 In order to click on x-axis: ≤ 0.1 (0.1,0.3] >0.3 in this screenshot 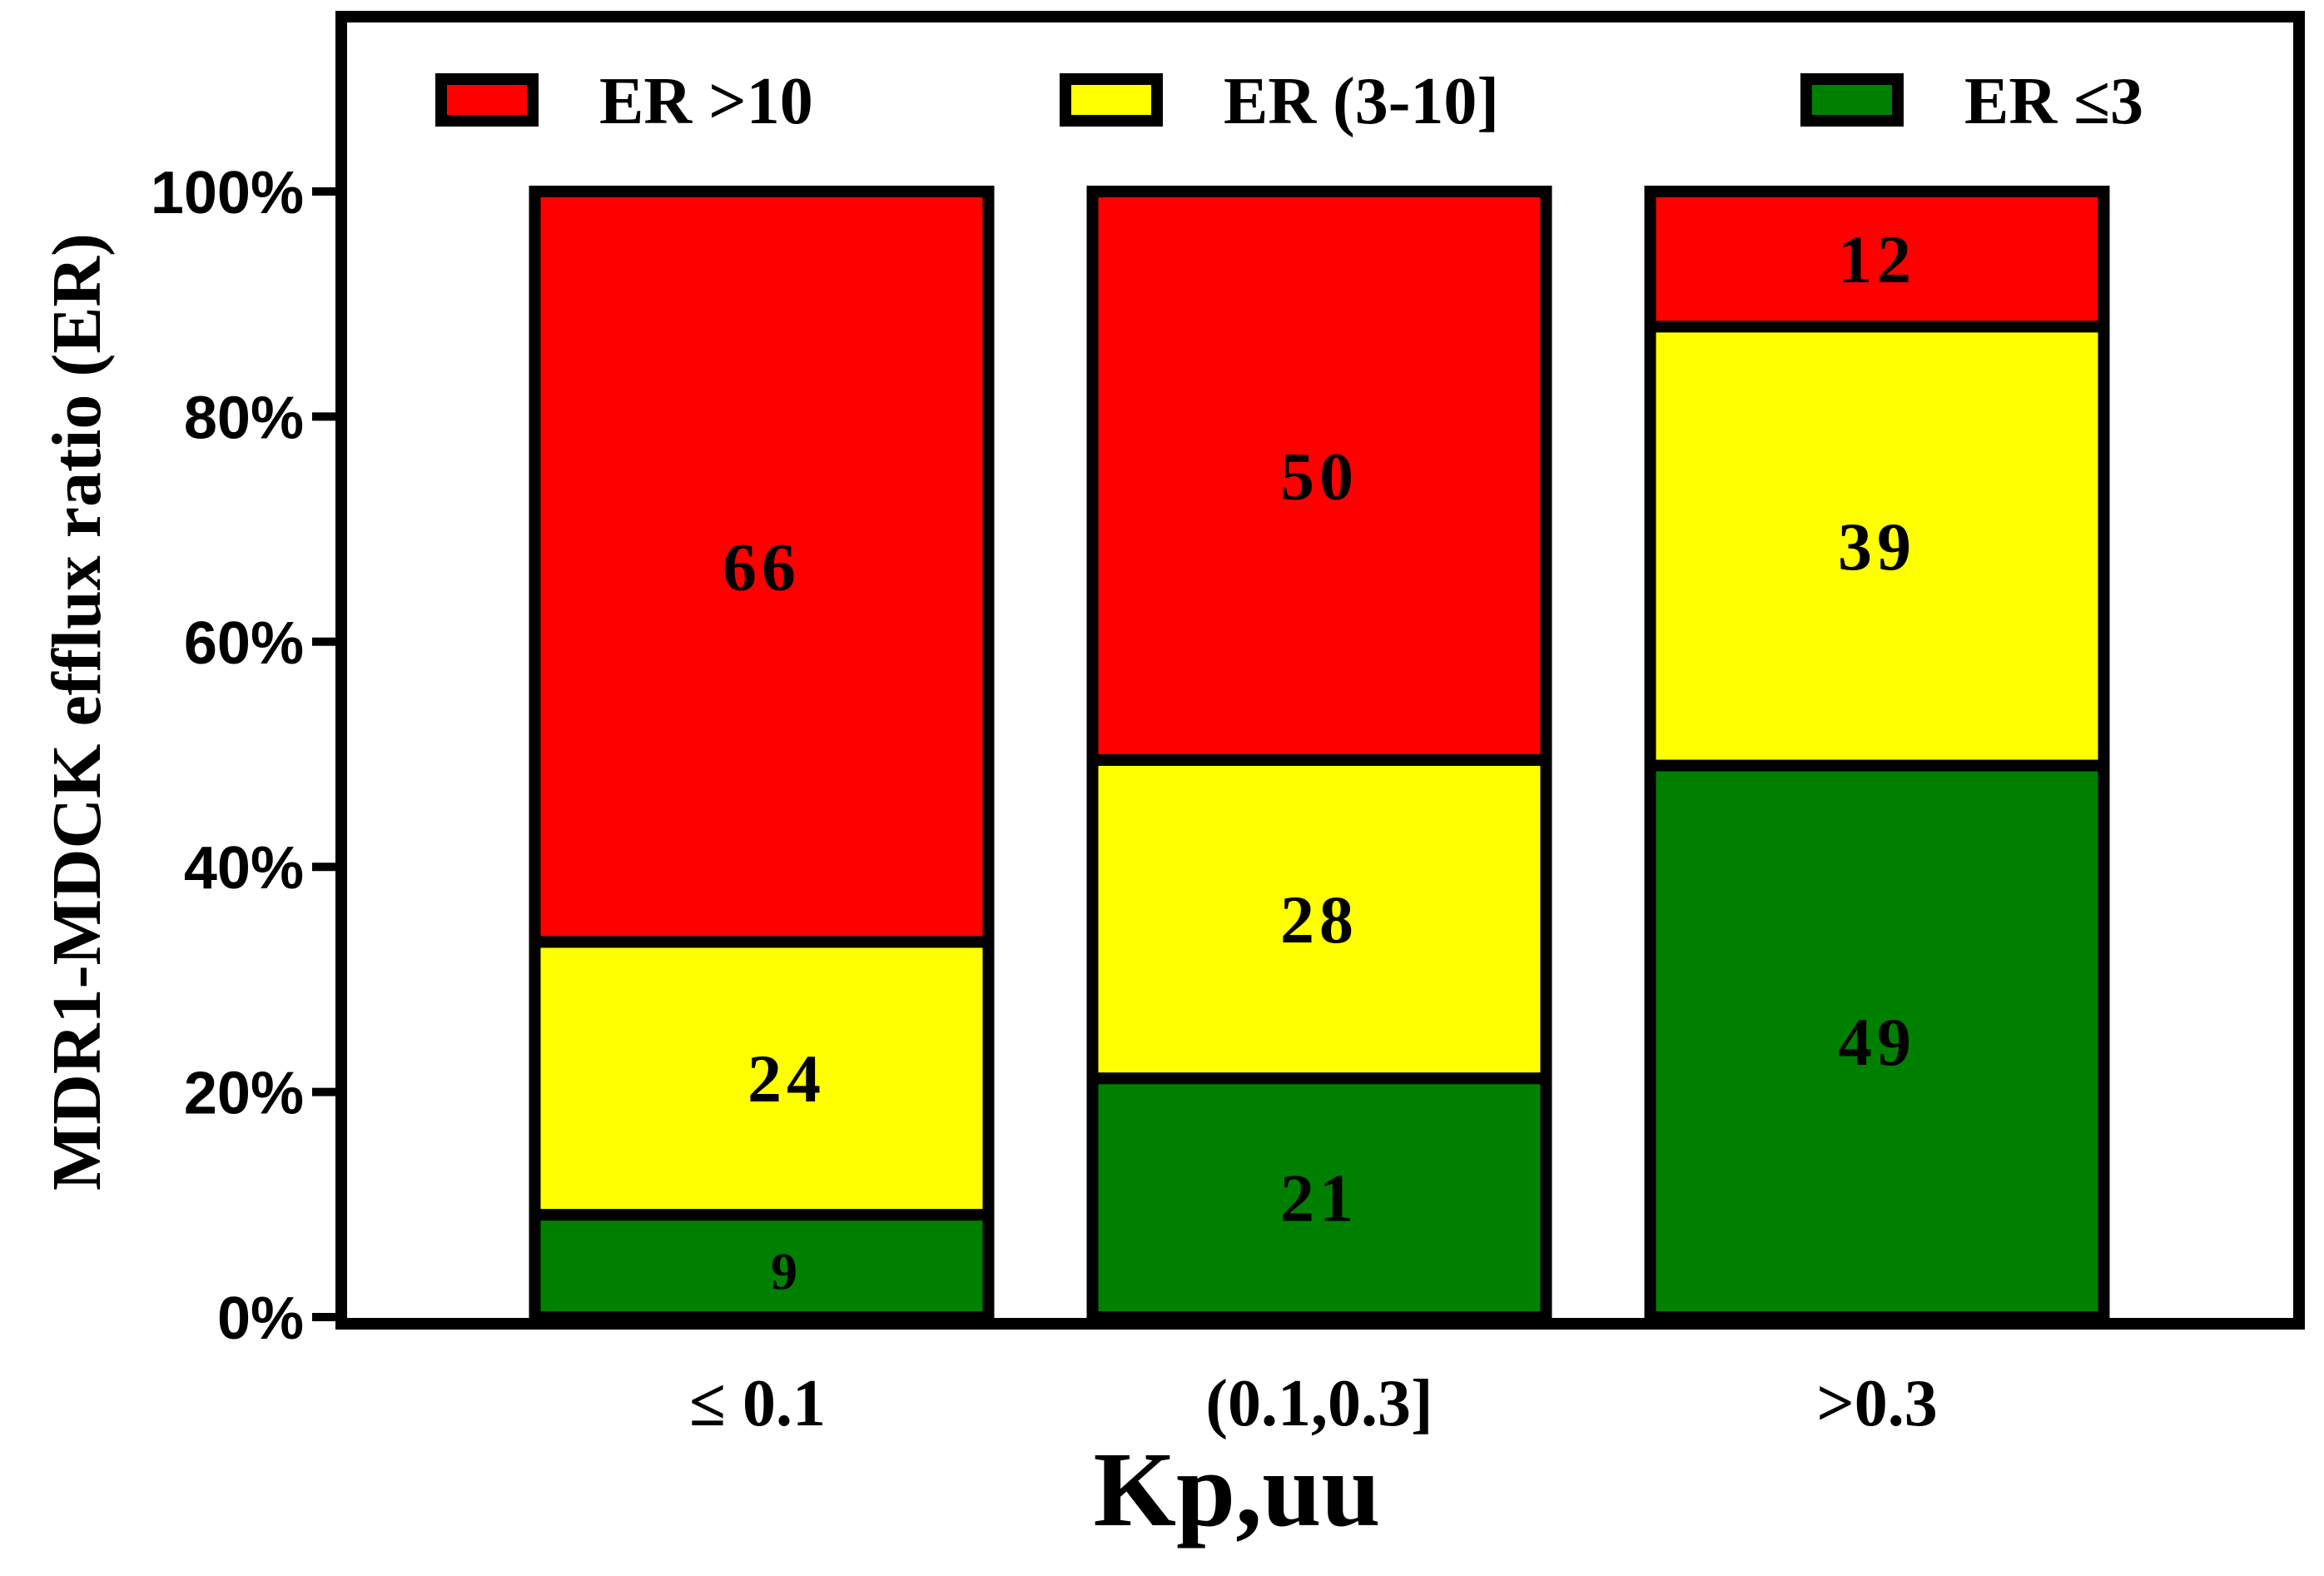, I will do `click(1313, 1403)`.